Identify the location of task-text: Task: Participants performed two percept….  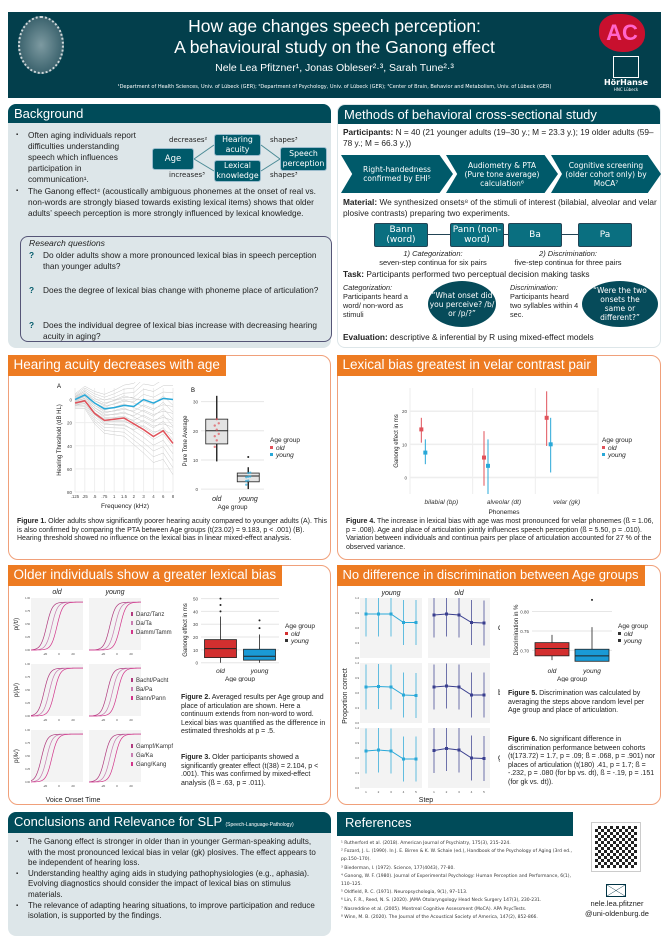
(501, 274).